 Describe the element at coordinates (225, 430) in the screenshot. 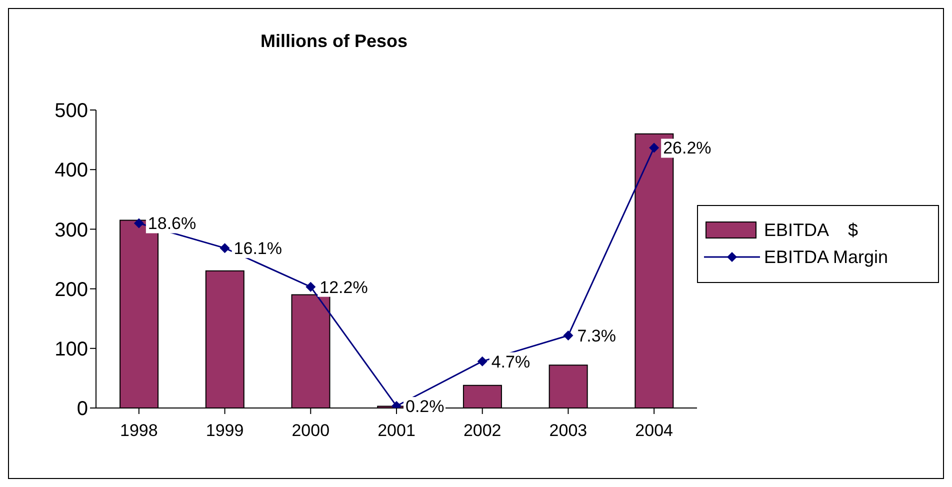

I see `x-tick-label: 1999` at that location.